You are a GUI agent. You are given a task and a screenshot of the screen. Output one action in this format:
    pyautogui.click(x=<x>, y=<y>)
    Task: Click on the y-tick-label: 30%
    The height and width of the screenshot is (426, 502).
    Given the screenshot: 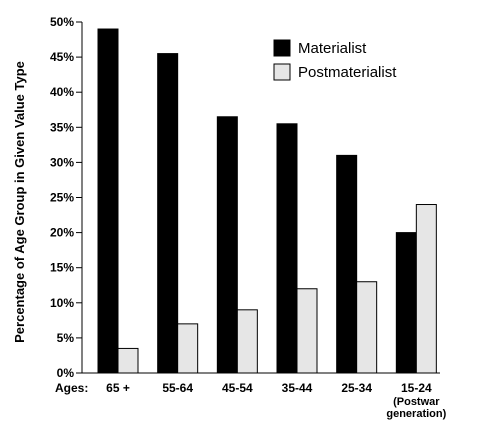 What is the action you would take?
    pyautogui.click(x=62, y=162)
    